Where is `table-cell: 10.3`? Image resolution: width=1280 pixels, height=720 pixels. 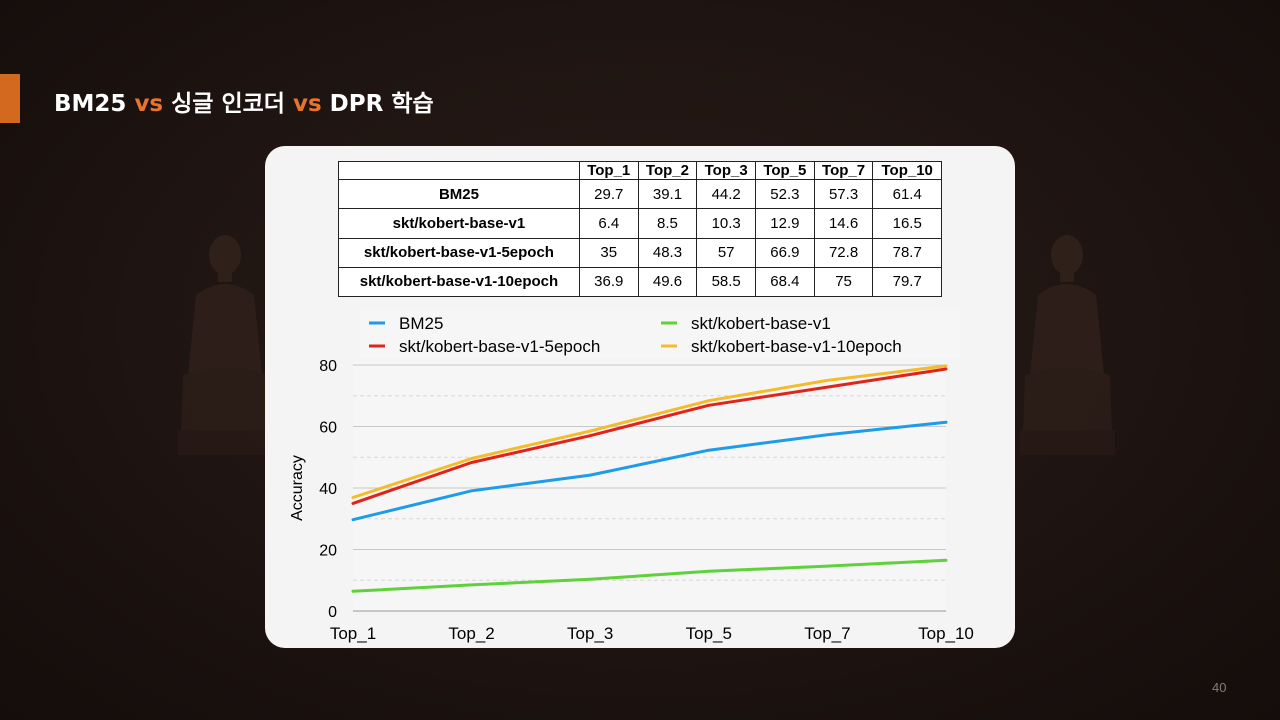
table-cell: 10.3 is located at coordinates (726, 223).